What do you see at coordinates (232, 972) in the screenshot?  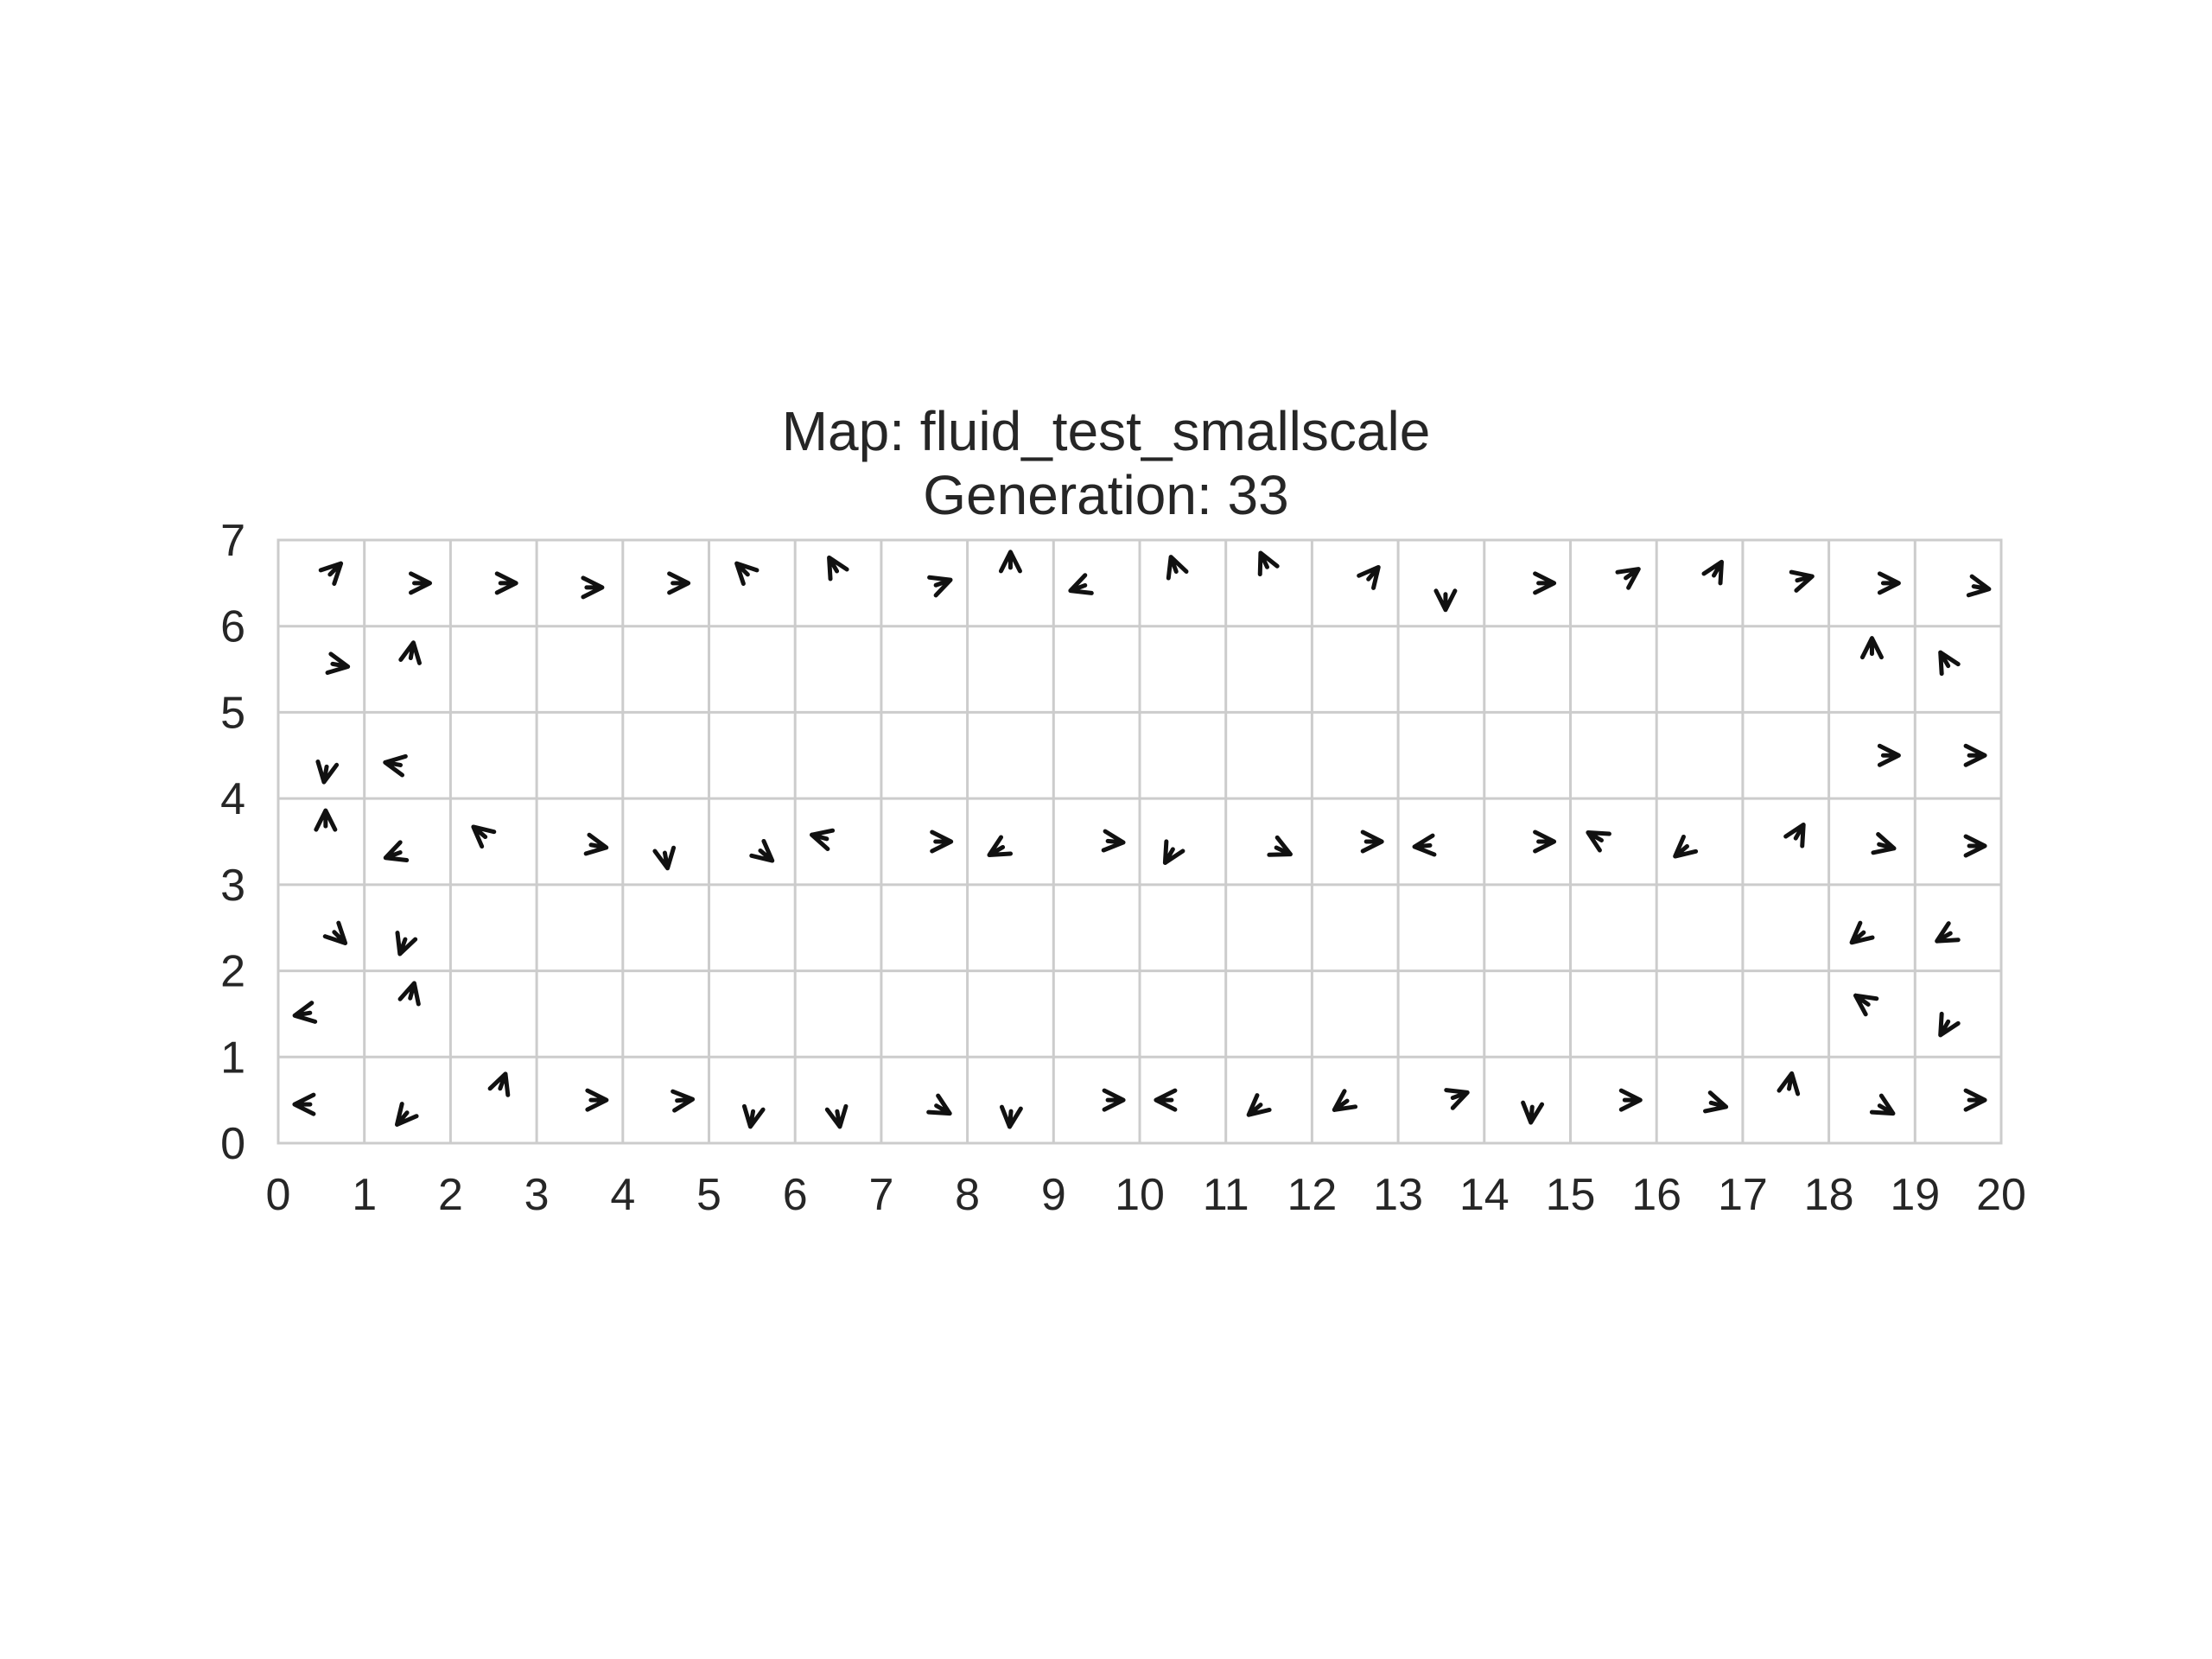 I see `y-tick-label: 2` at bounding box center [232, 972].